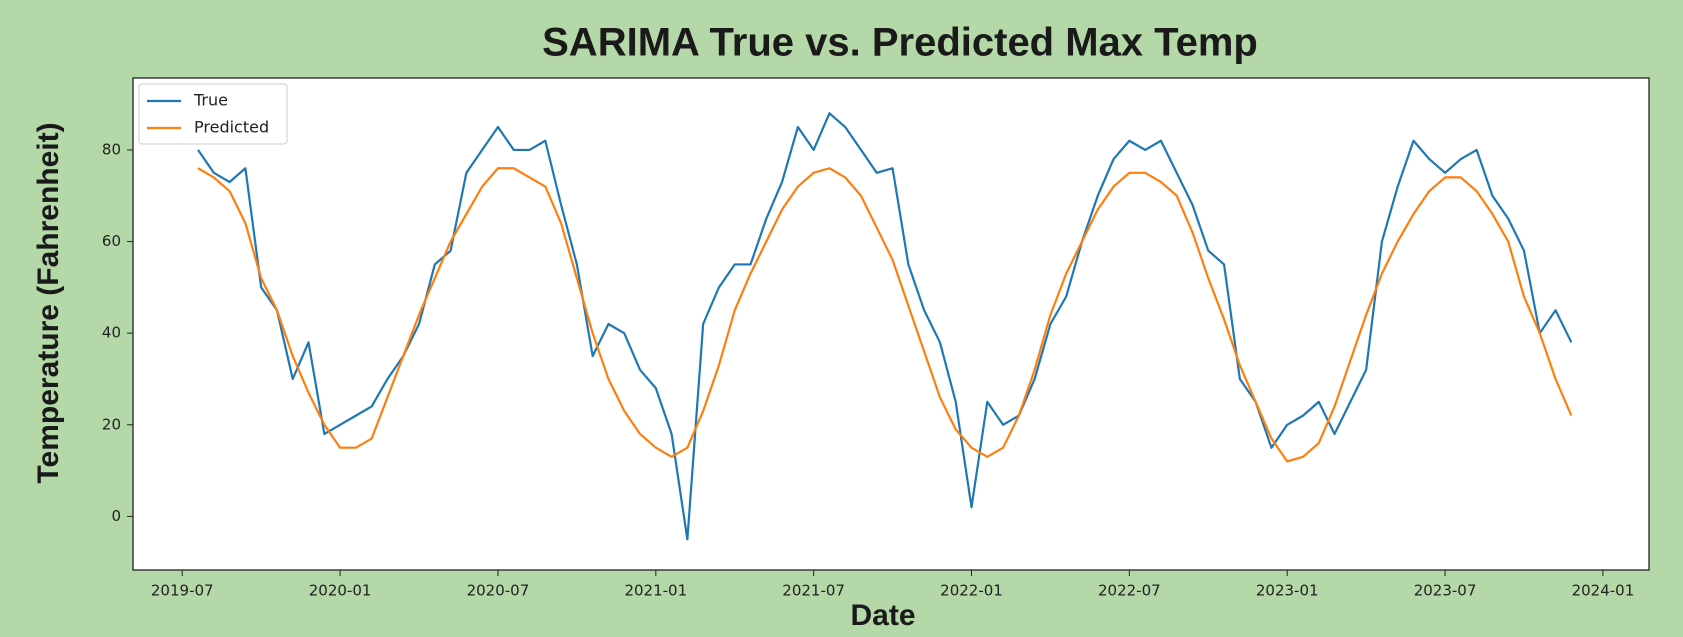  I want to click on x-tick-label: 2024-01, so click(1603, 591).